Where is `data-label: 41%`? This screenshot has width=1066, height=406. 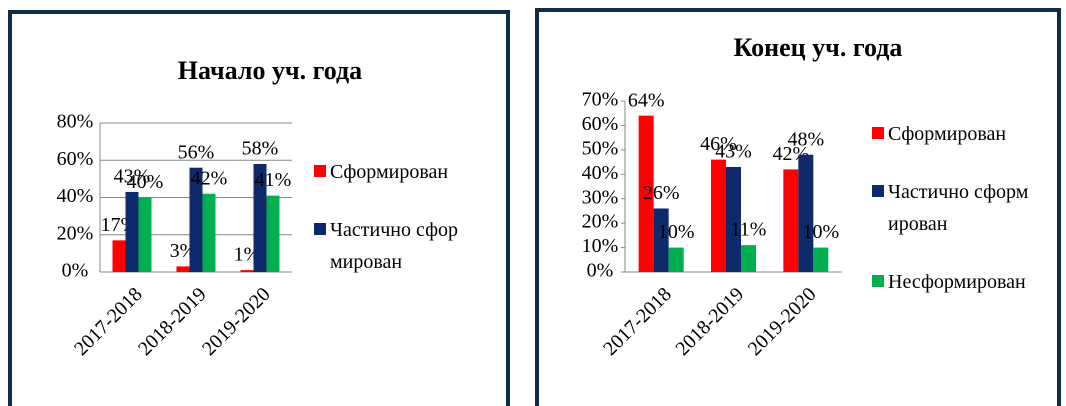
data-label: 41% is located at coordinates (273, 180).